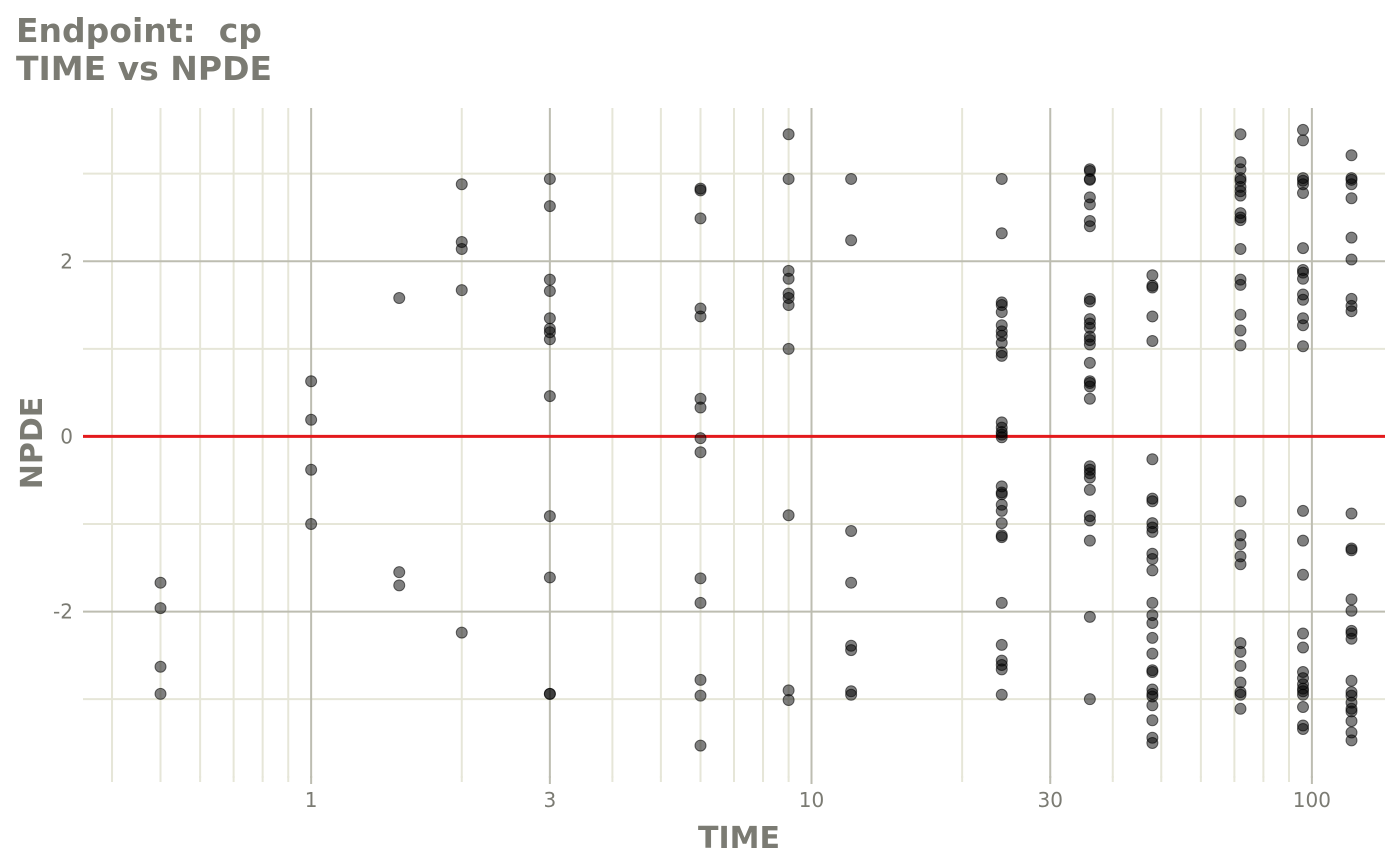 This screenshot has height=865, width=1400. What do you see at coordinates (144, 68) in the screenshot?
I see `chart-title-axes: TIME vs NPDE` at bounding box center [144, 68].